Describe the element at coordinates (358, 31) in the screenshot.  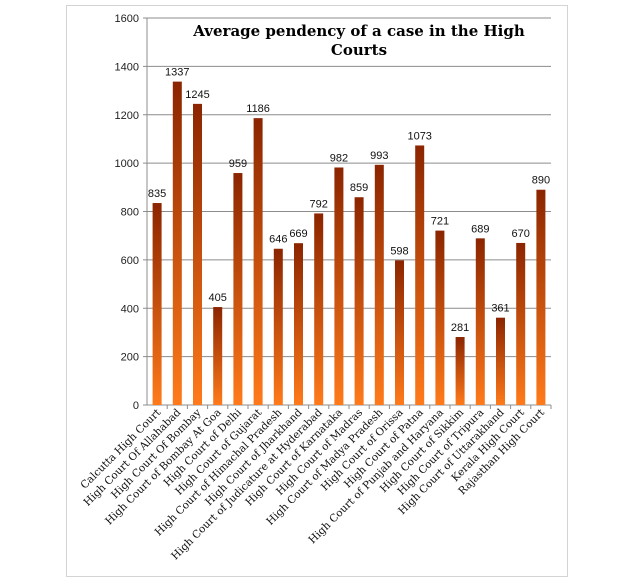
I see `chart-title-line-1: Average pendency of a case in the High` at that location.